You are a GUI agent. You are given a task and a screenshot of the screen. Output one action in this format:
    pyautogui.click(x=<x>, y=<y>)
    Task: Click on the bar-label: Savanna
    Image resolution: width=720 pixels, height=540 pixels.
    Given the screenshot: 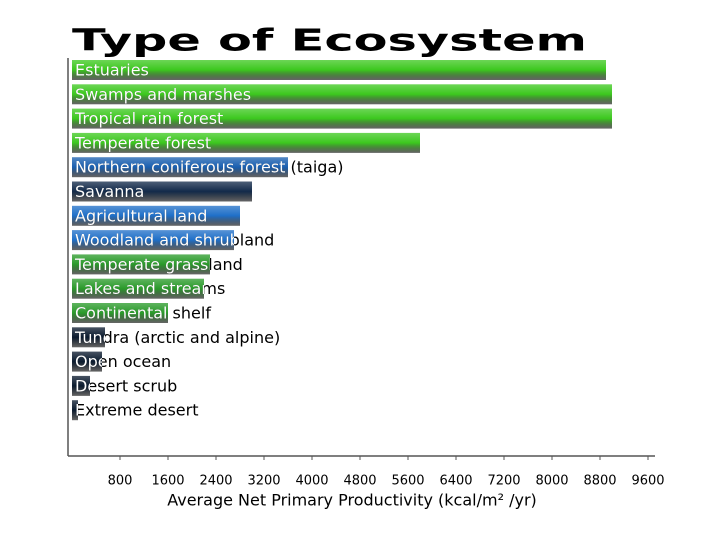 What is the action you would take?
    pyautogui.click(x=109, y=191)
    